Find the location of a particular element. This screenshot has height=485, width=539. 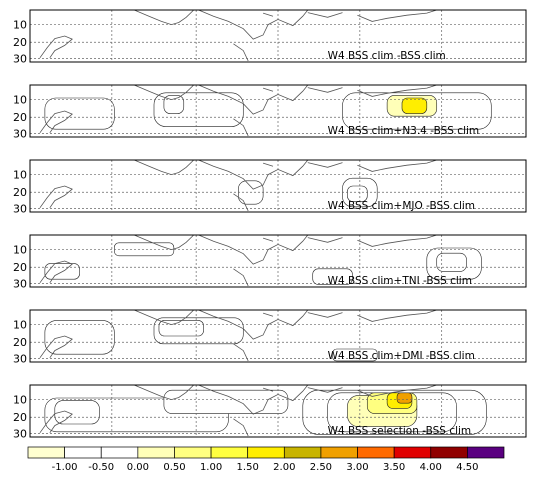

map-panel: 10 20 30 W4 BSS clim -BSS clim is located at coordinates (270, 37).